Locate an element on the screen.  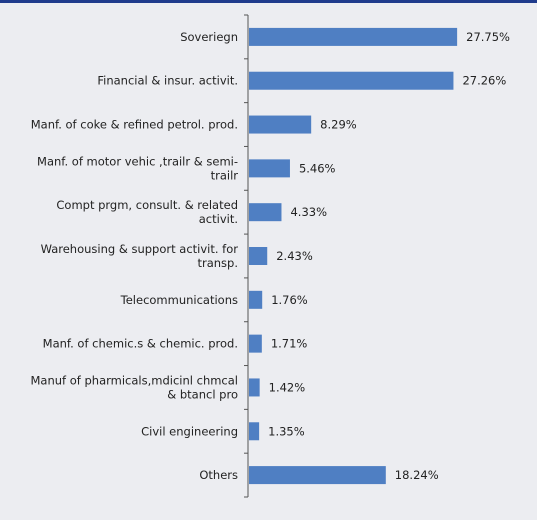
category-label-line: Manf. of motor vehic ,trailr & semi- is located at coordinates (137, 161).